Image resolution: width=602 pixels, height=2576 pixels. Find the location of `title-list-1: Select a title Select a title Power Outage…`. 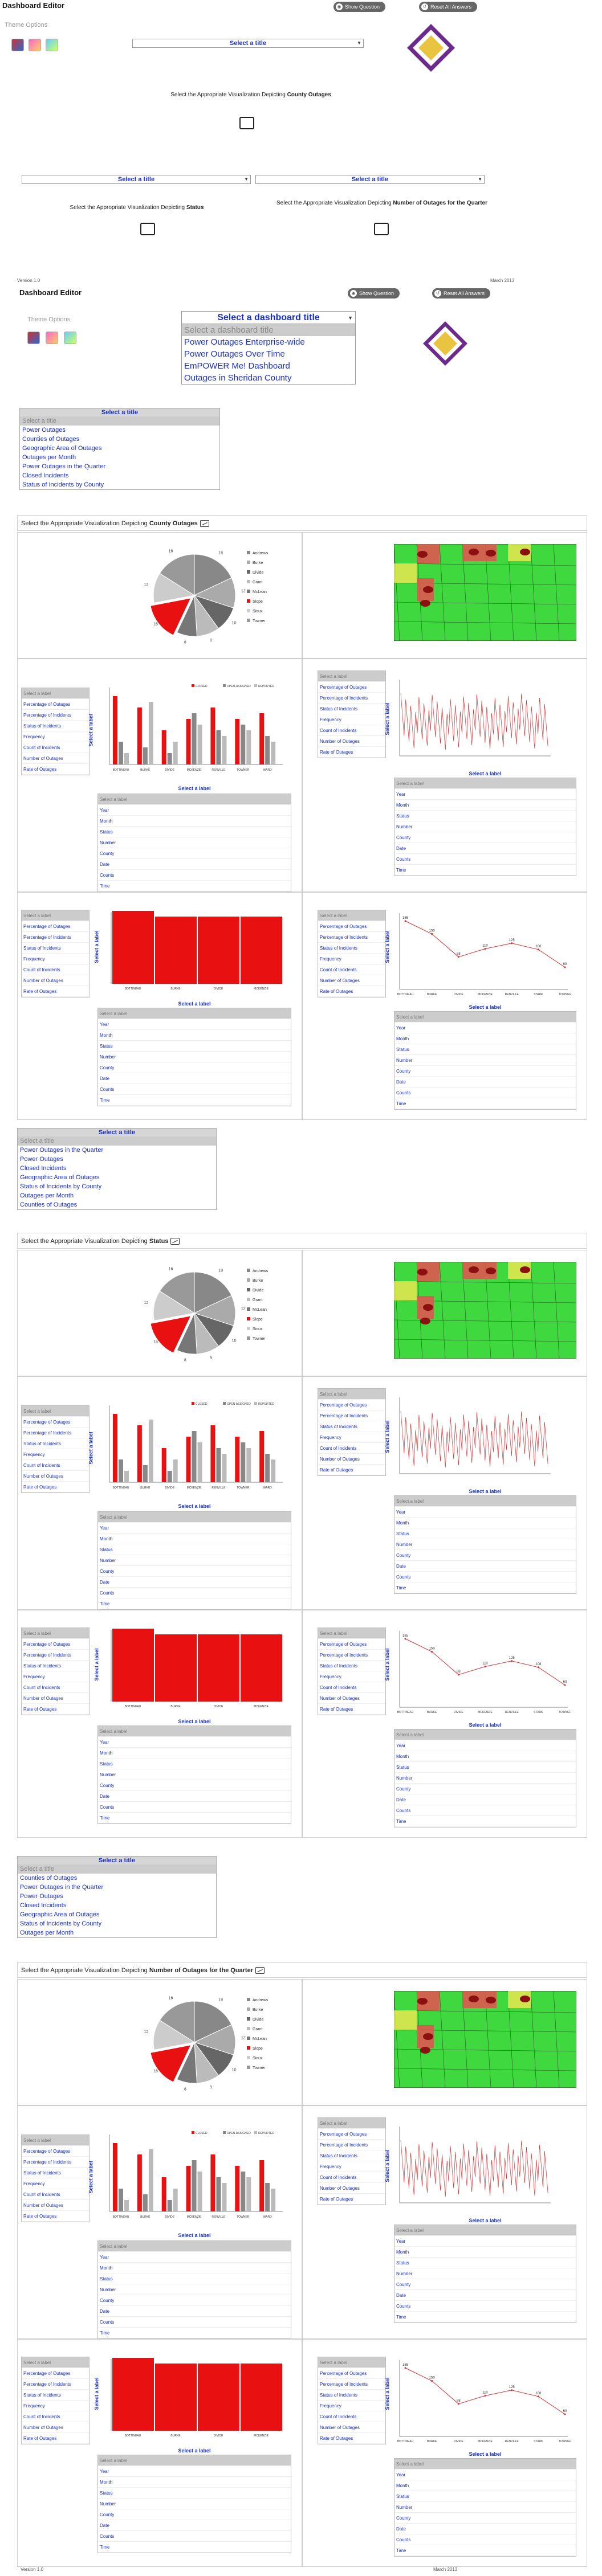

title-list-1: Select a title Select a title Power Outage… is located at coordinates (119, 449).